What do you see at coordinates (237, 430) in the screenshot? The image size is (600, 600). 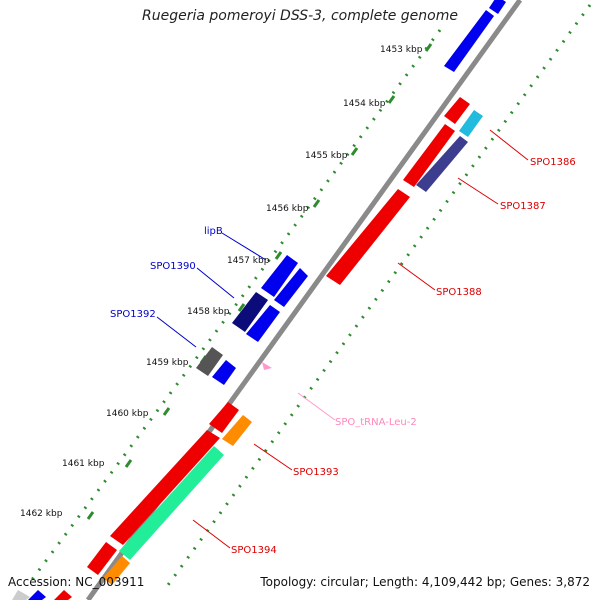 I see `gene-spo1393` at bounding box center [237, 430].